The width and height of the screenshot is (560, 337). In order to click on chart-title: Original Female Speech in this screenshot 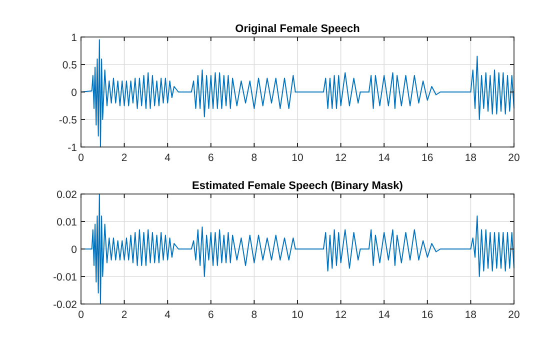, I will do `click(297, 29)`.